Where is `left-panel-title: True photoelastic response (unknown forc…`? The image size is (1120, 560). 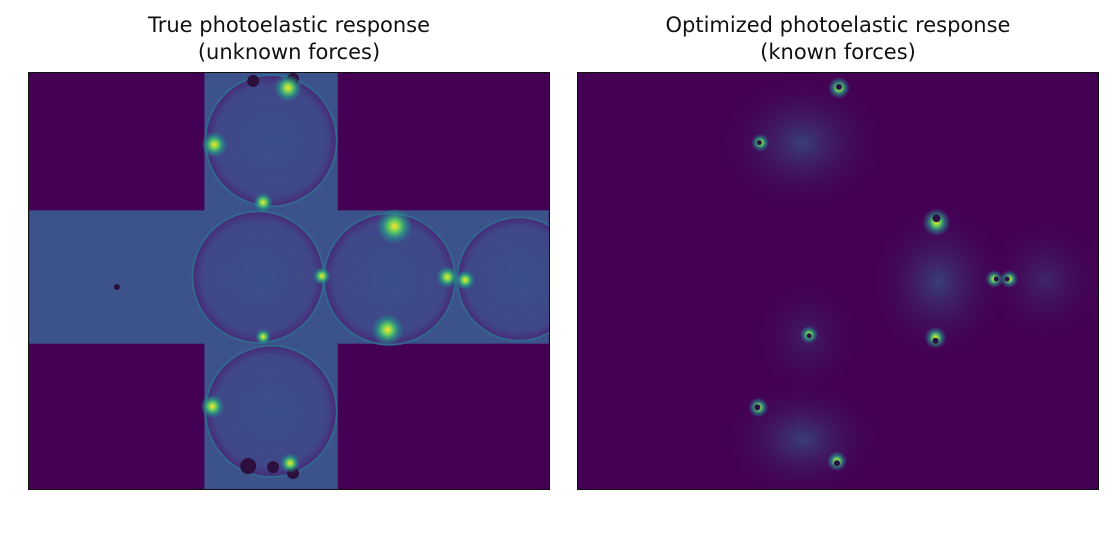
left-panel-title: True photoelastic response (unknown forc… is located at coordinates (289, 39).